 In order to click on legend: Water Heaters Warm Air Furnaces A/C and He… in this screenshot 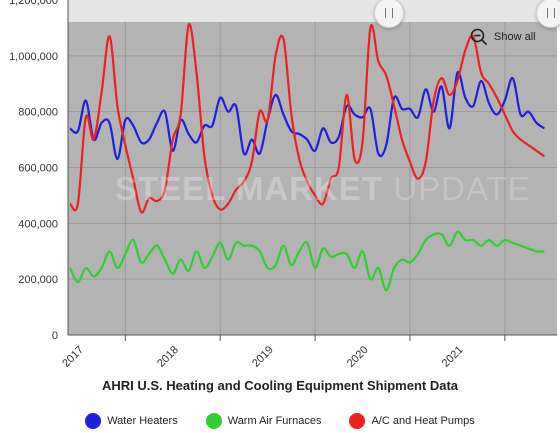, I will do `click(280, 421)`.